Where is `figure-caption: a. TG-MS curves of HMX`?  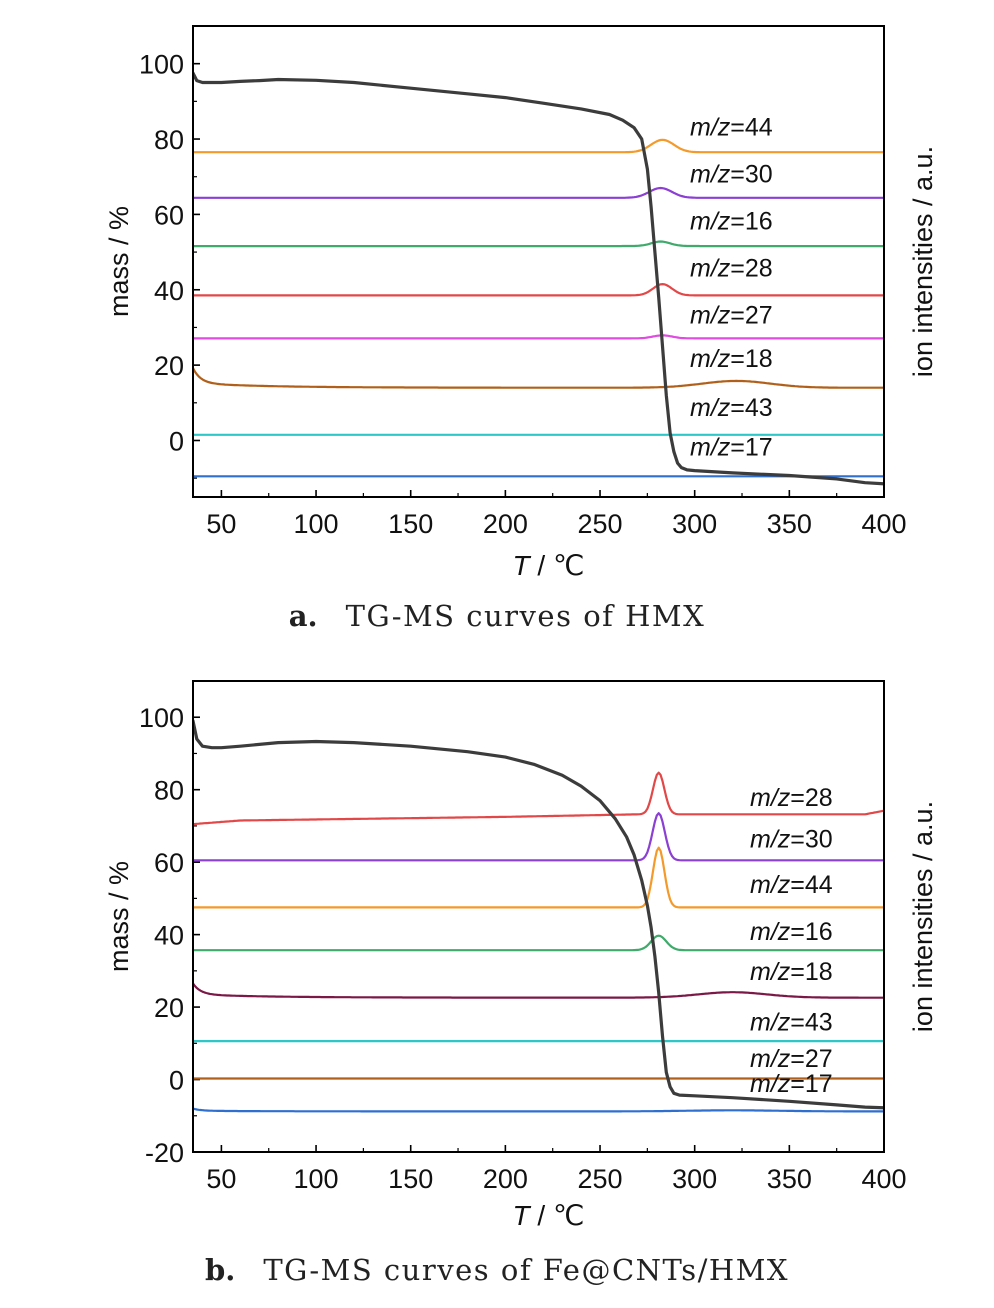 figure-caption: a. TG-MS curves of HMX is located at coordinates (497, 616).